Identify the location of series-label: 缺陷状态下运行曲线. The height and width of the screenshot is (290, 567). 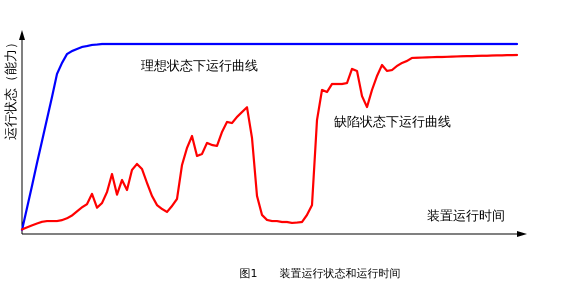
(392, 122).